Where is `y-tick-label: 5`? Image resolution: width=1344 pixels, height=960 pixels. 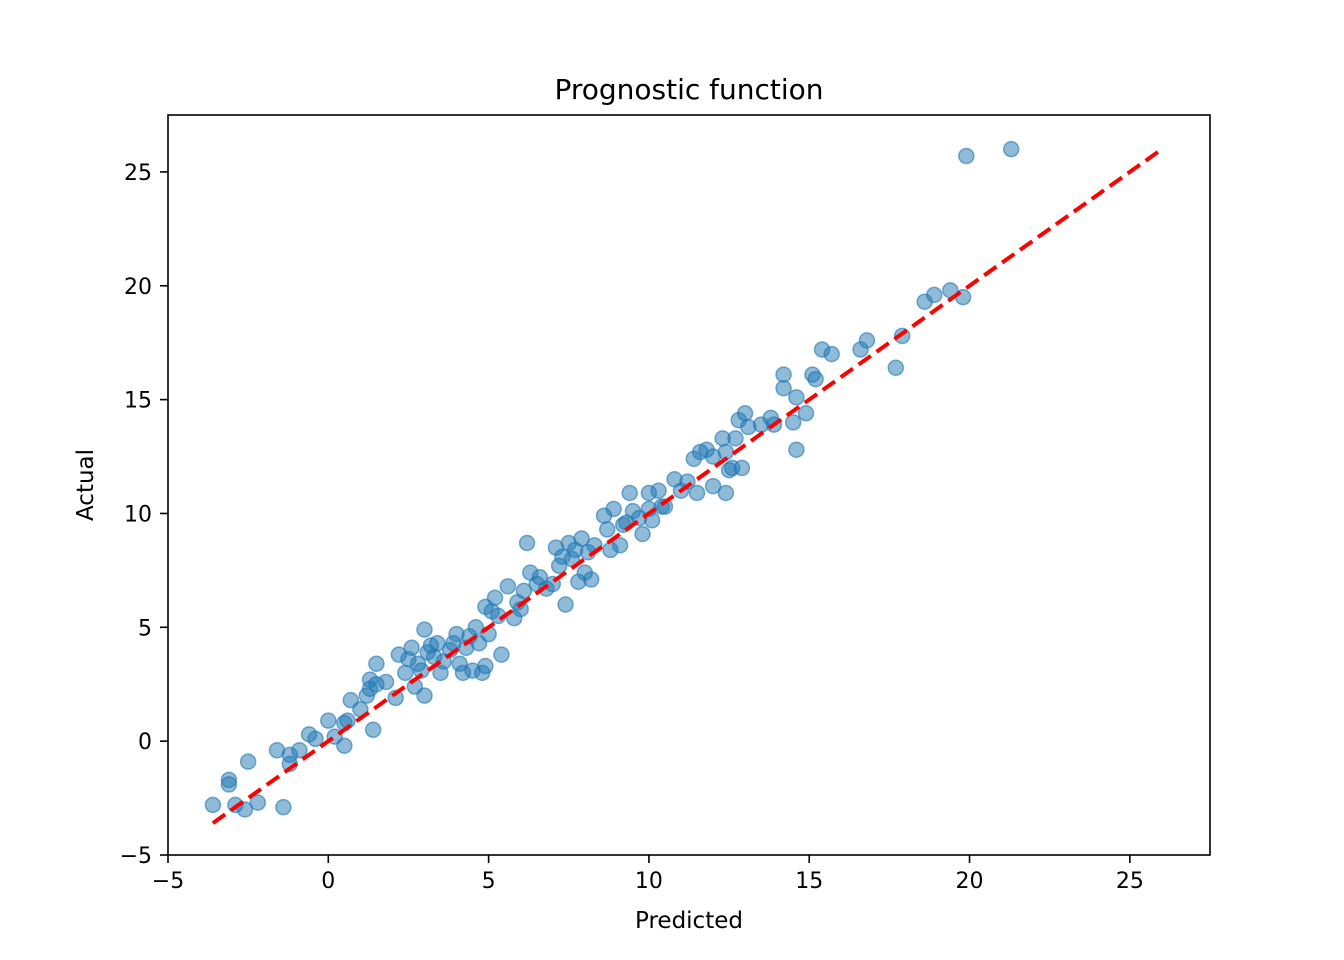
y-tick-label: 5 is located at coordinates (145, 628).